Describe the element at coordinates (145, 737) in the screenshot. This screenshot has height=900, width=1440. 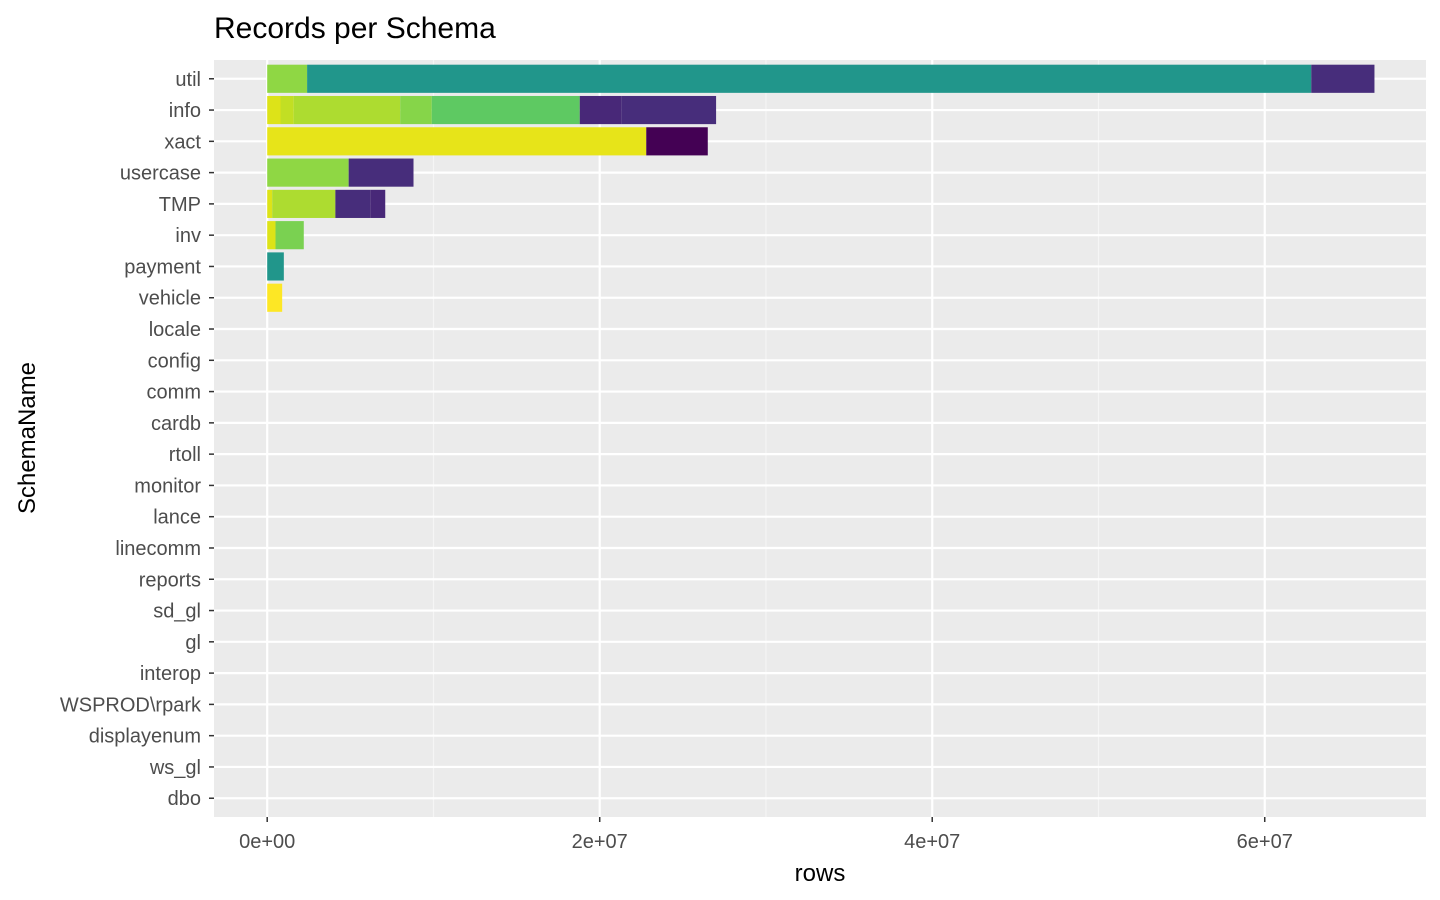
I see `y-tick-label-21: displayenum` at that location.